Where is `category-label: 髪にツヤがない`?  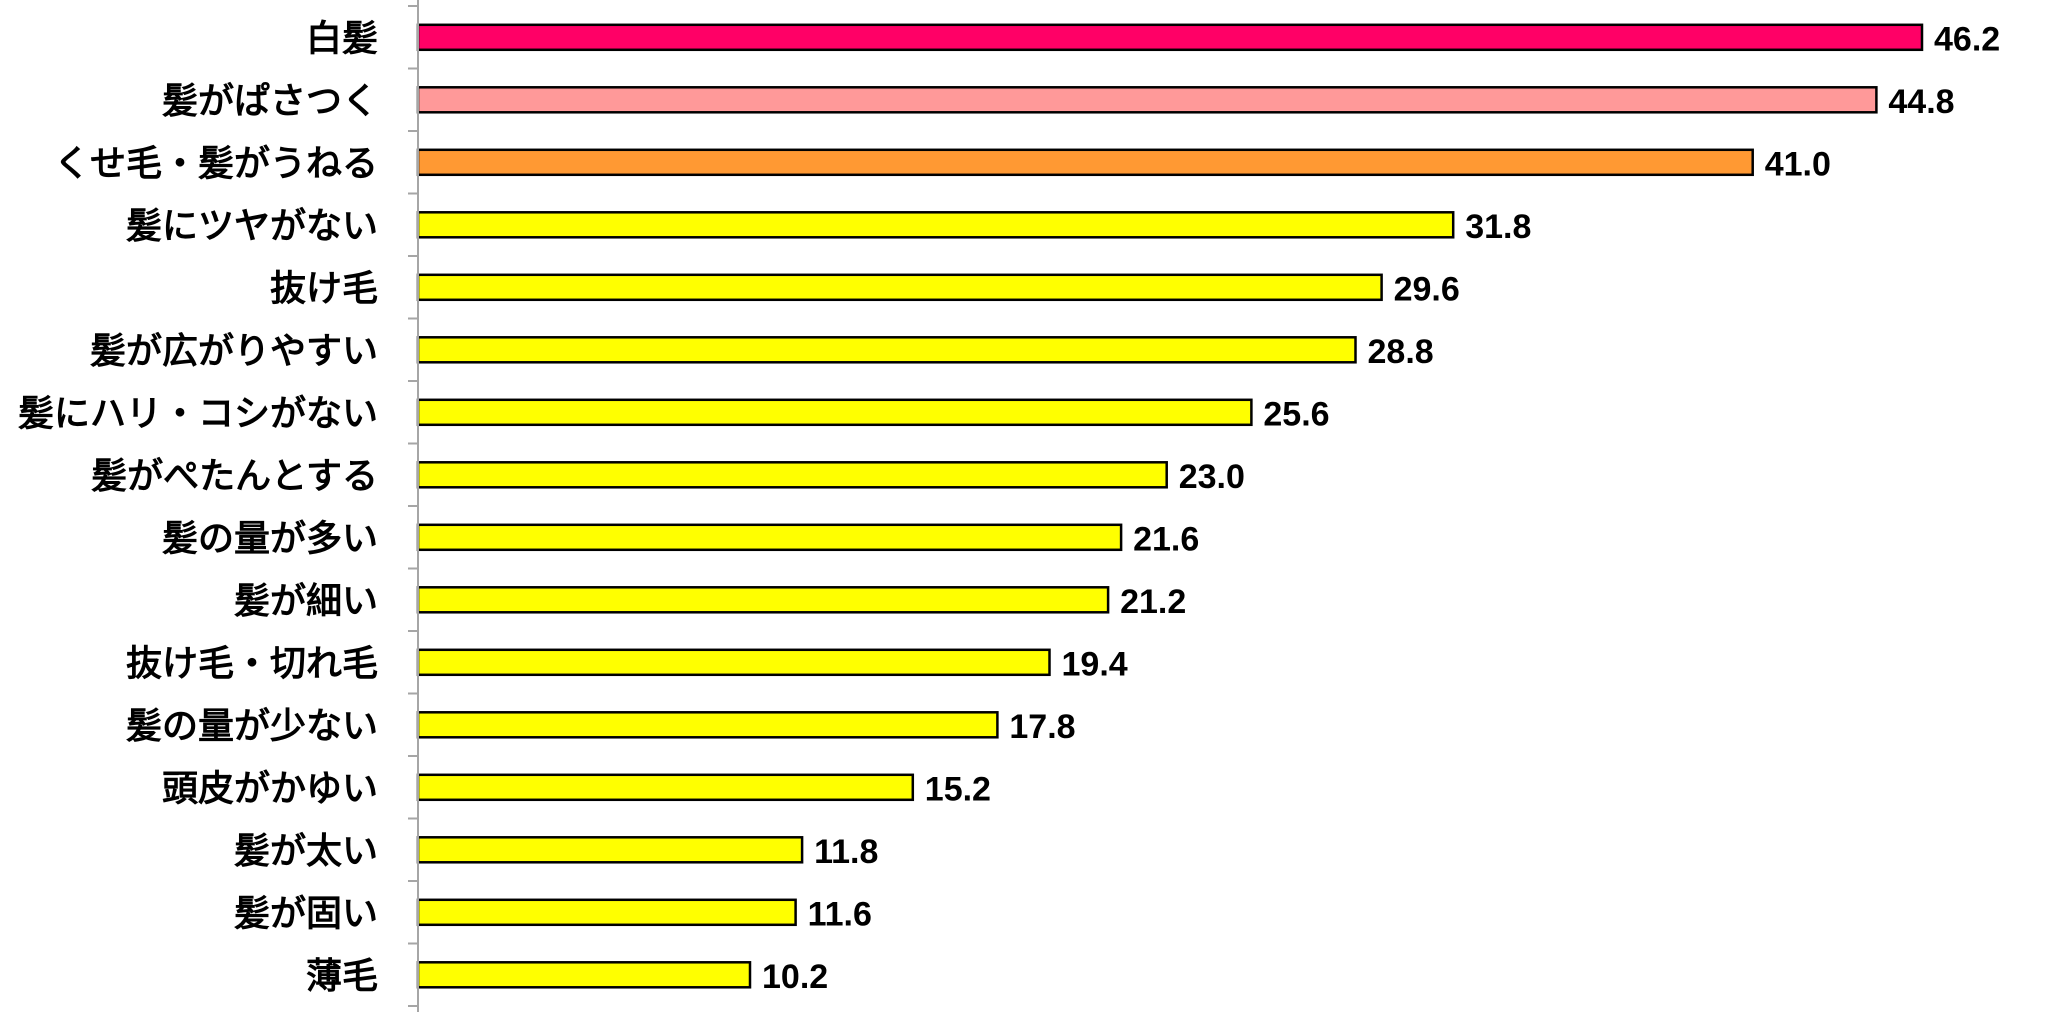
category-label: 髪にツヤがない is located at coordinates (252, 226).